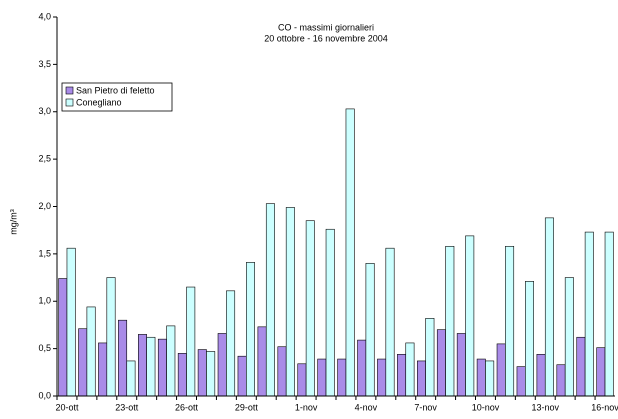 The image size is (618, 419). Describe the element at coordinates (13, 222) in the screenshot. I see `y-axis-label: mg/m³` at that location.